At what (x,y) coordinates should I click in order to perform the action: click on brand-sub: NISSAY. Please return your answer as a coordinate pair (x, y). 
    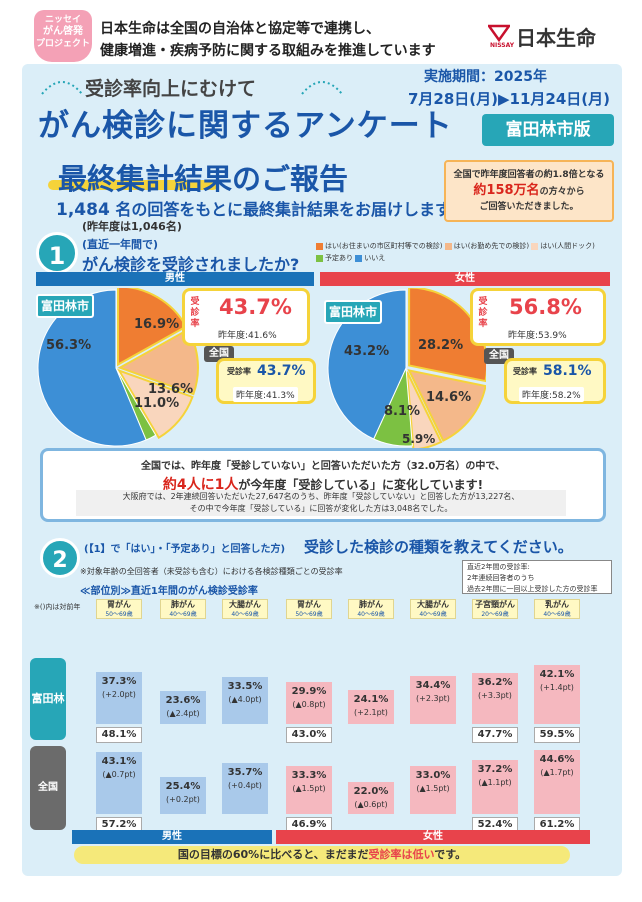
    Looking at the image, I should click on (502, 45).